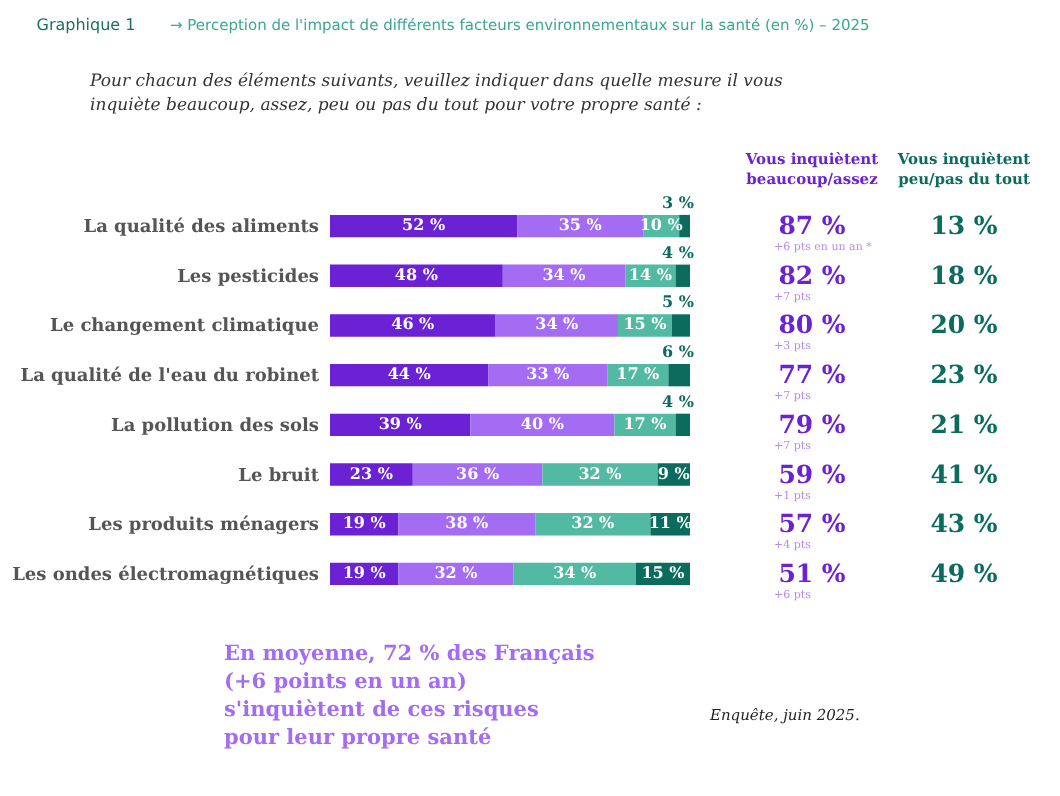  What do you see at coordinates (964, 324) in the screenshot?
I see `text: 20 %` at bounding box center [964, 324].